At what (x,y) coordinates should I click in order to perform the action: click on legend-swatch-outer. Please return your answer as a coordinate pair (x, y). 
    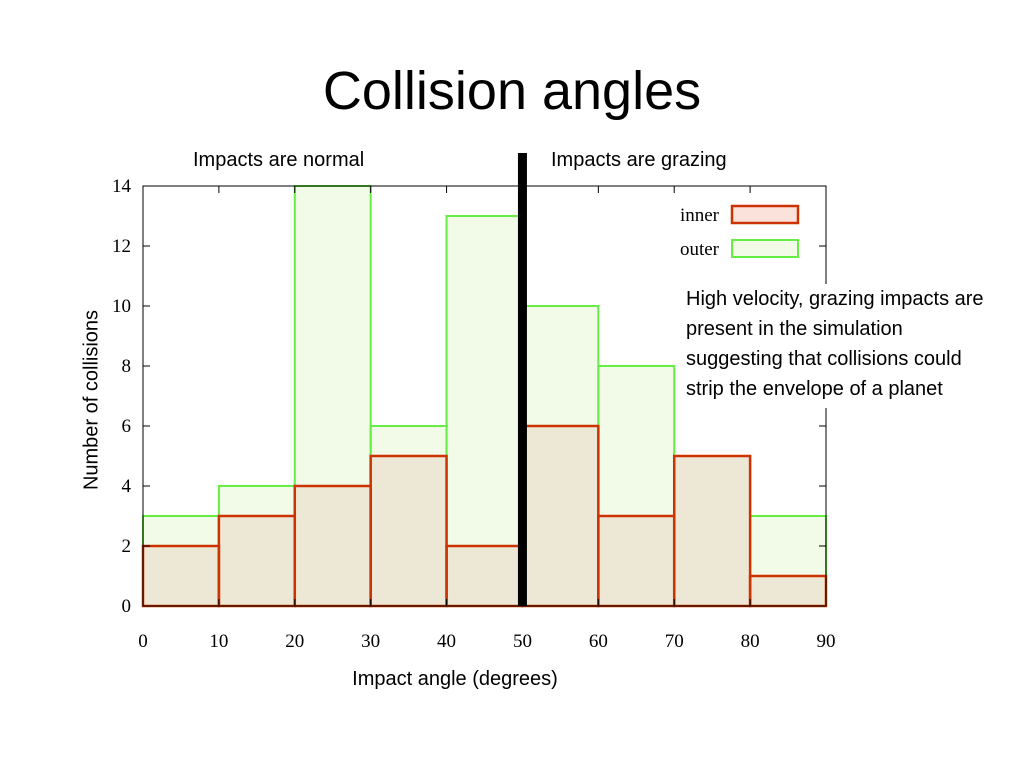
    Looking at the image, I should click on (765, 248).